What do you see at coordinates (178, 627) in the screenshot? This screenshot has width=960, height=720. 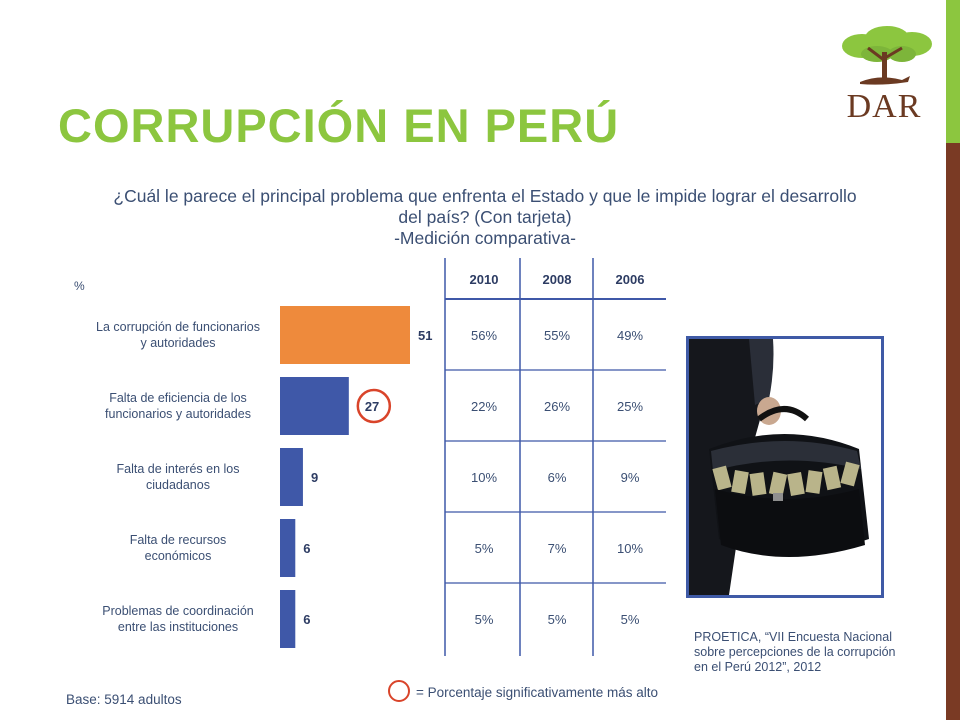 I see `category-label: entre las instituciones` at bounding box center [178, 627].